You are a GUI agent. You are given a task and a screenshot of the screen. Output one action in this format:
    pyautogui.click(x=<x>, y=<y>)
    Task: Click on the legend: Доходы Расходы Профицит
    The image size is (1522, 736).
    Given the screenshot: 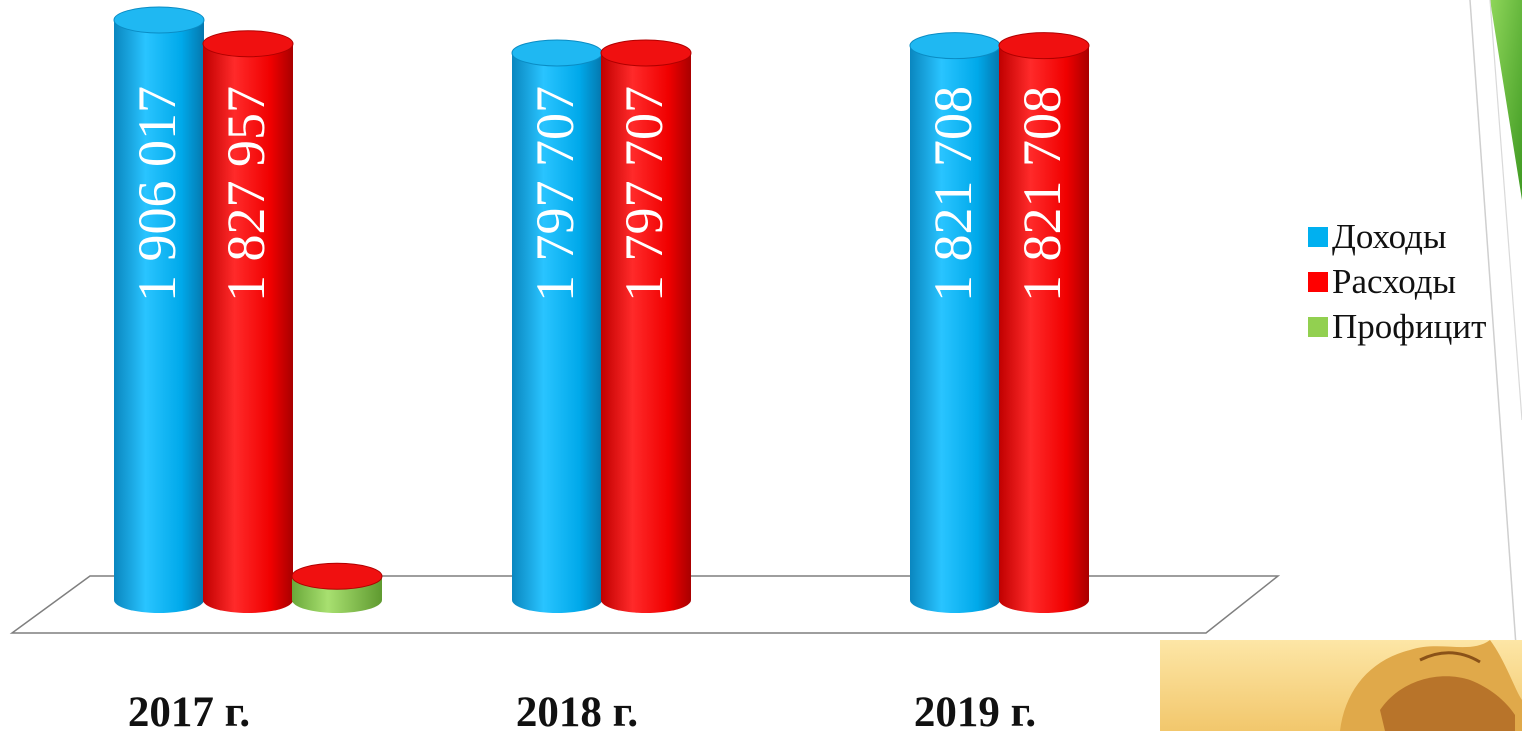 What is the action you would take?
    pyautogui.click(x=1397, y=281)
    